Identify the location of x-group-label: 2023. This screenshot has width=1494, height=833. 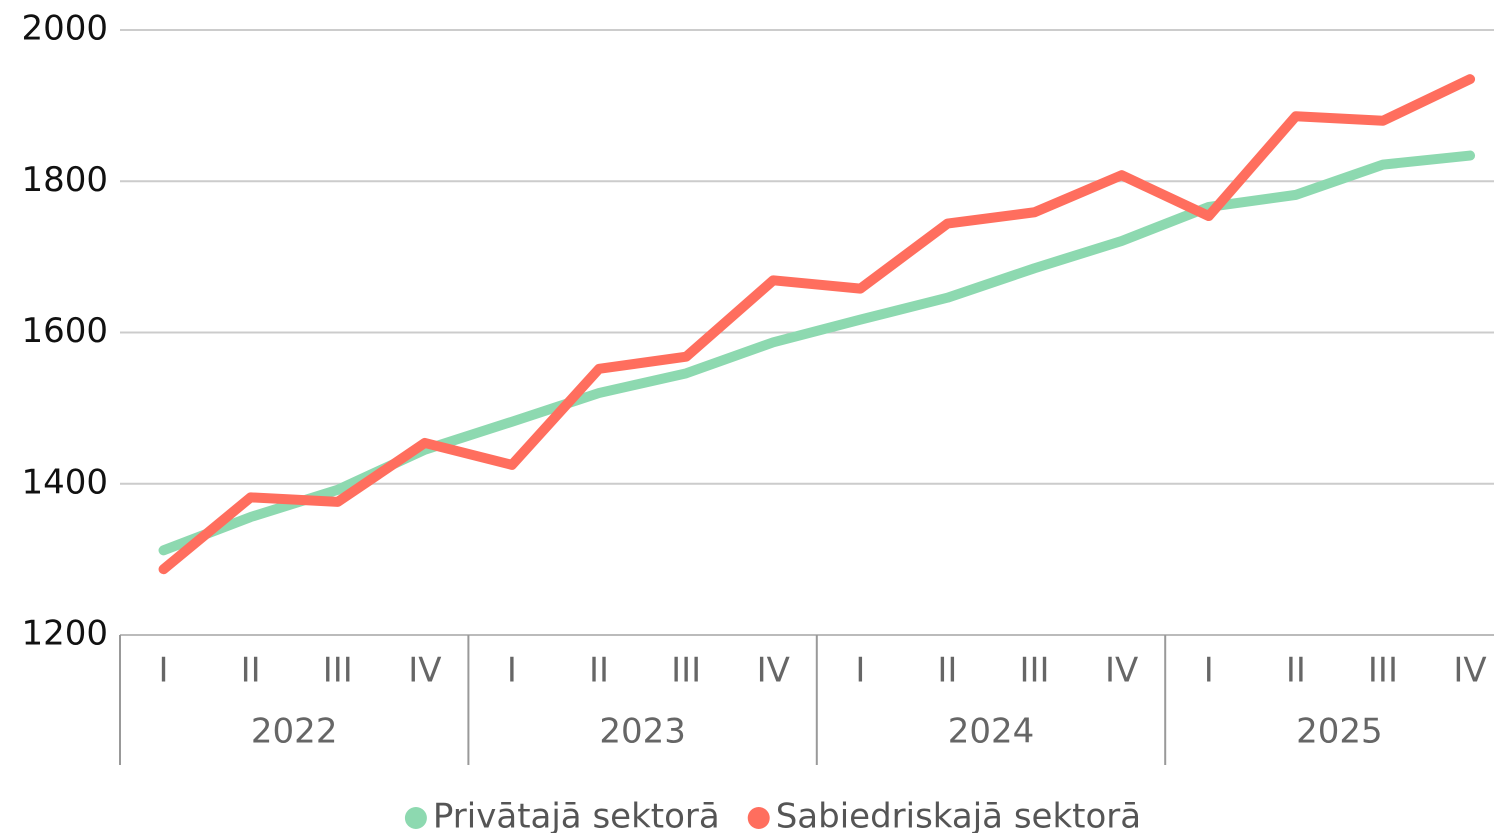
(642, 732).